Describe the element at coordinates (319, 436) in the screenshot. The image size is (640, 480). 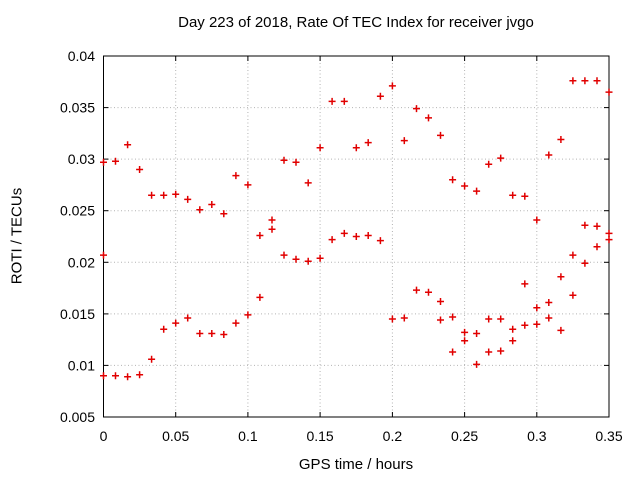
I see `x-tick-label: 0.15` at that location.